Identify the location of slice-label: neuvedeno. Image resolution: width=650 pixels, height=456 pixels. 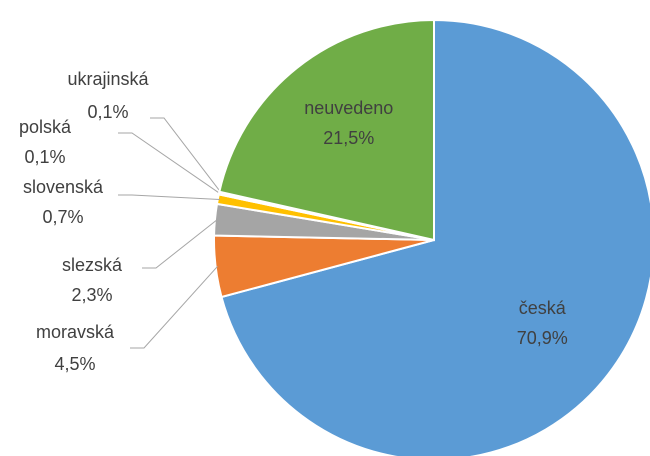
(348, 108).